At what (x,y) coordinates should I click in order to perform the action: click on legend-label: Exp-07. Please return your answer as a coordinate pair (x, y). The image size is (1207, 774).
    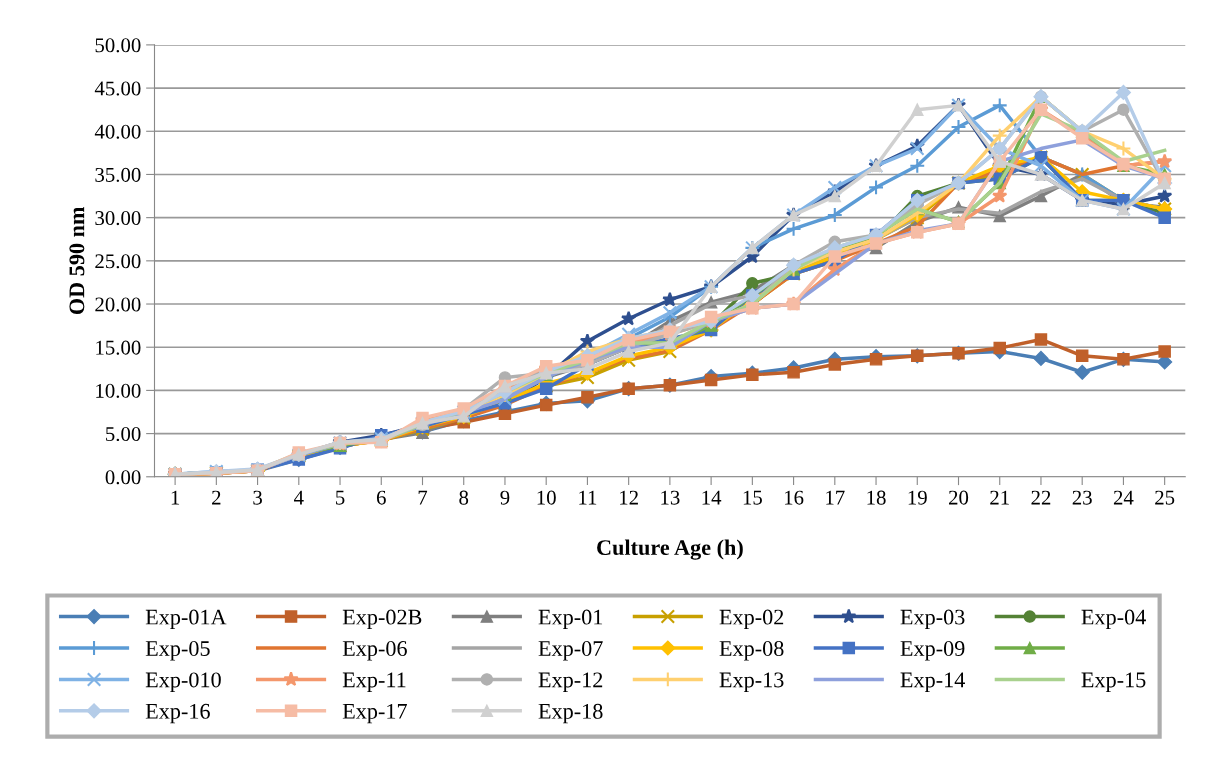
    Looking at the image, I should click on (570, 650).